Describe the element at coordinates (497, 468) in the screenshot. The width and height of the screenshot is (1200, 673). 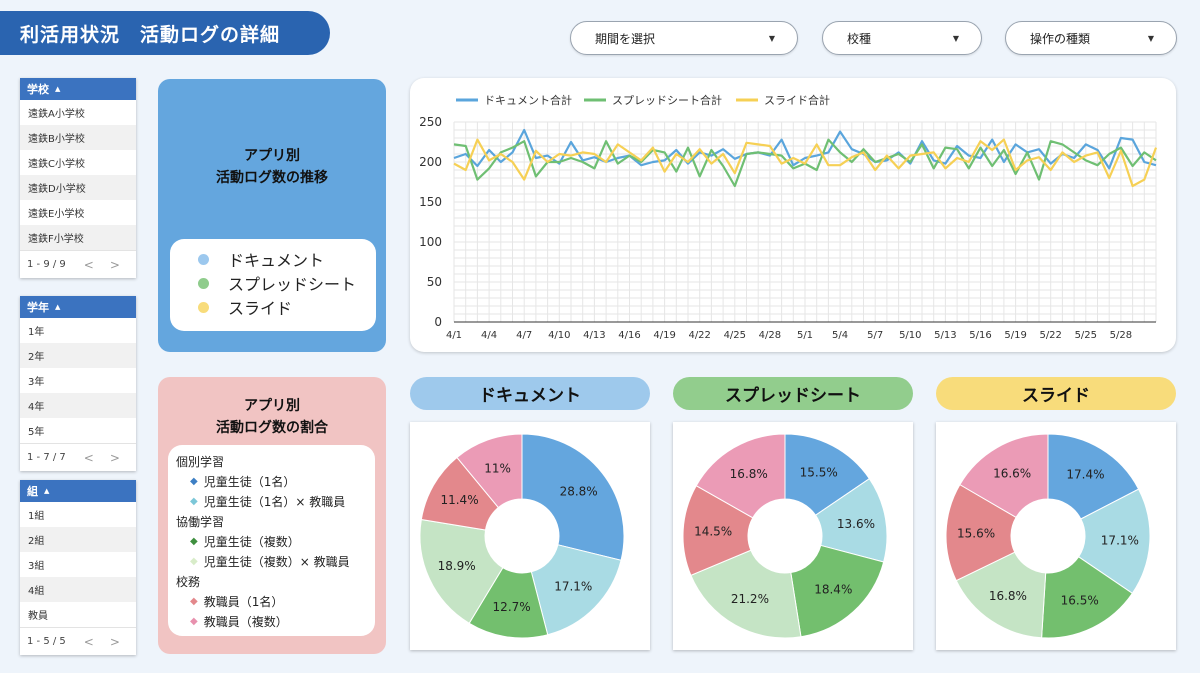
I see `pie-value-label: 11%` at that location.